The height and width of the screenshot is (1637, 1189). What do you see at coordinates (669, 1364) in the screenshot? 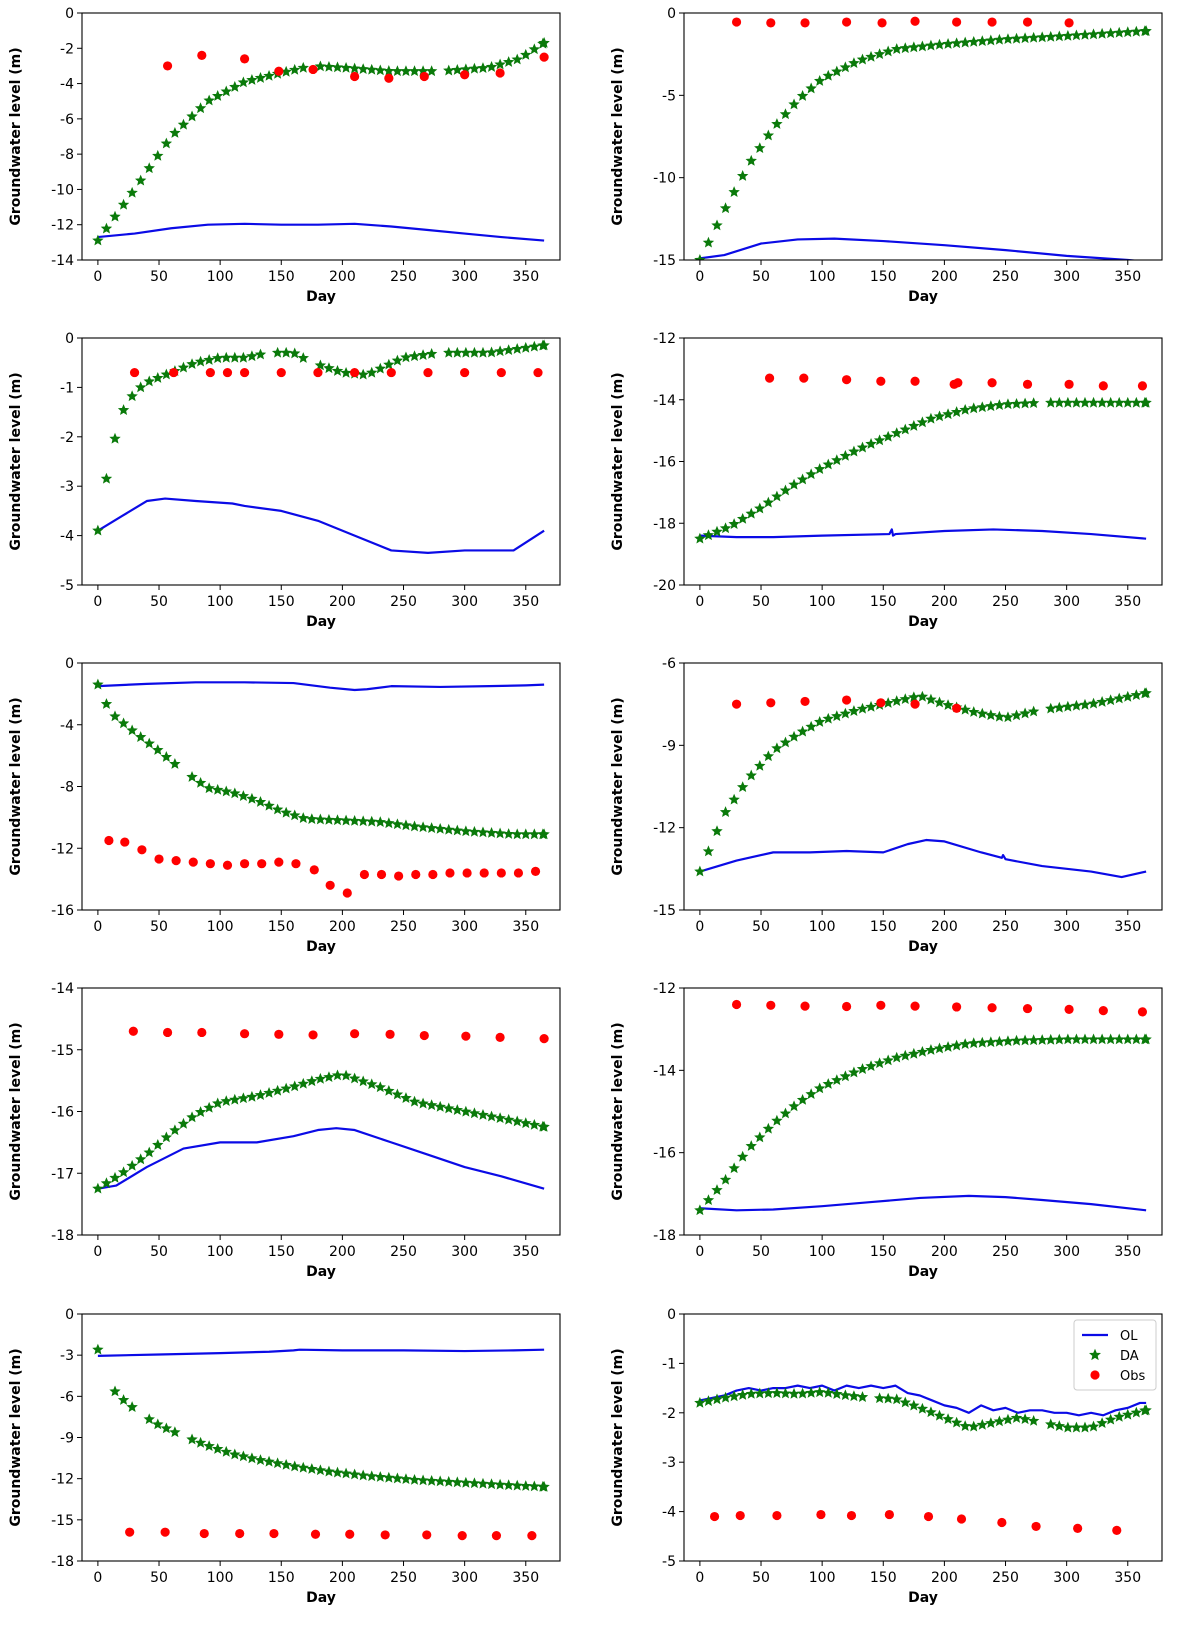
I see `y-tick-label: -1` at bounding box center [669, 1364].